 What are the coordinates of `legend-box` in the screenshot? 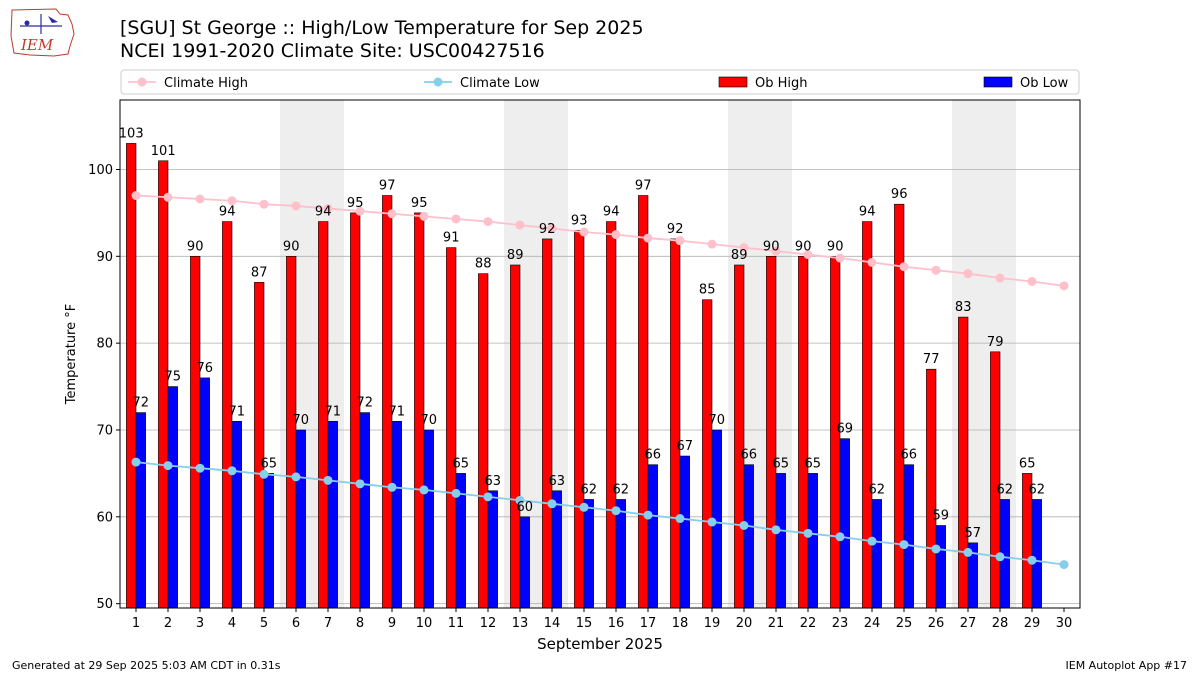 It's located at (600, 82).